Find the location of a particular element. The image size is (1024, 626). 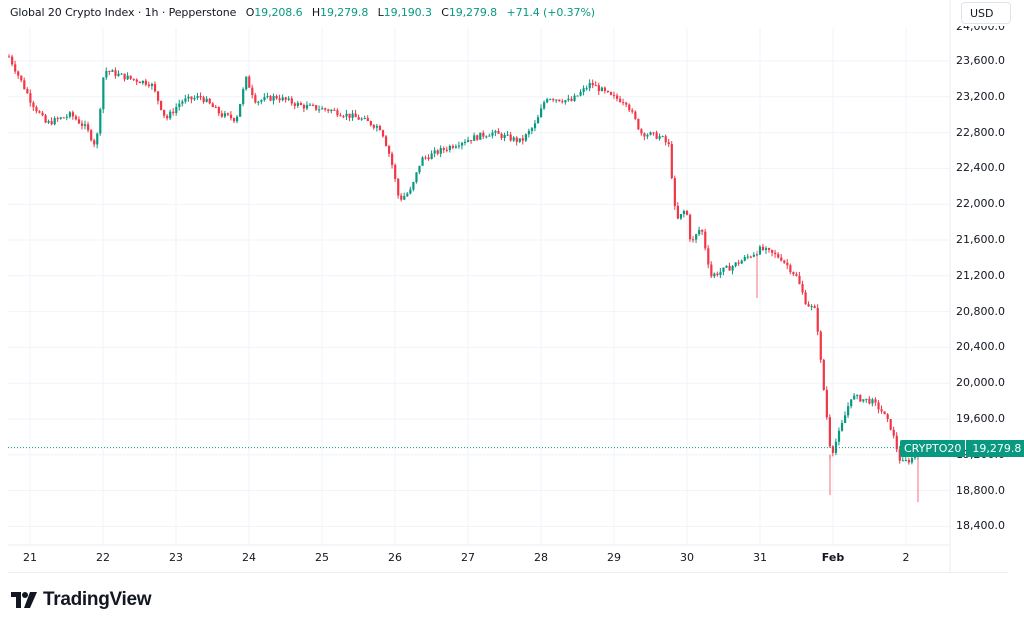

change-value: +71.4 (+0.37%) is located at coordinates (551, 12).